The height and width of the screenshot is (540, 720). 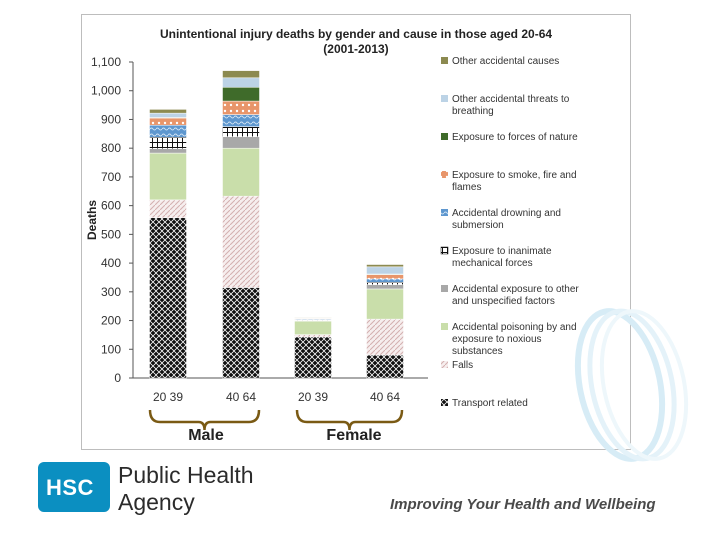 I want to click on y-tick-label: 600, so click(x=111, y=206).